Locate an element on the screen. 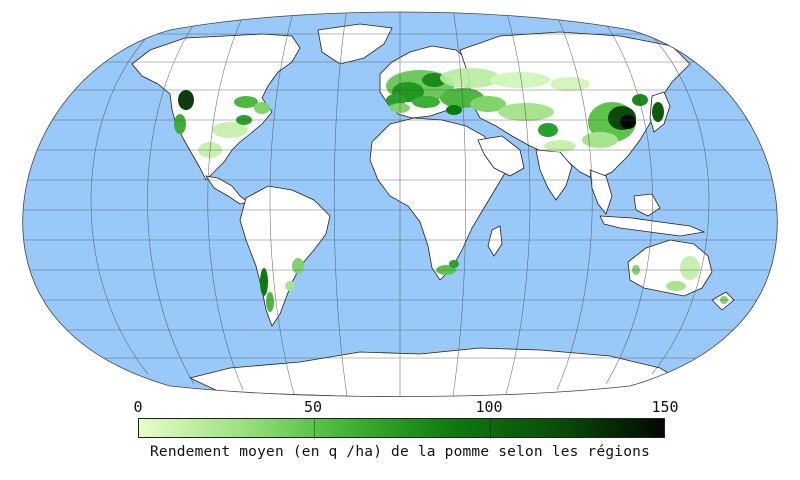 The width and height of the screenshot is (800, 480). yield-central-asia is located at coordinates (540, 112).